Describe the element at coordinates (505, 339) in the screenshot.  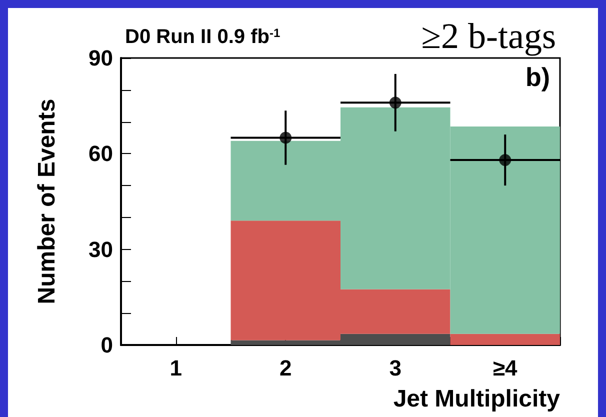
I see `bar` at that location.